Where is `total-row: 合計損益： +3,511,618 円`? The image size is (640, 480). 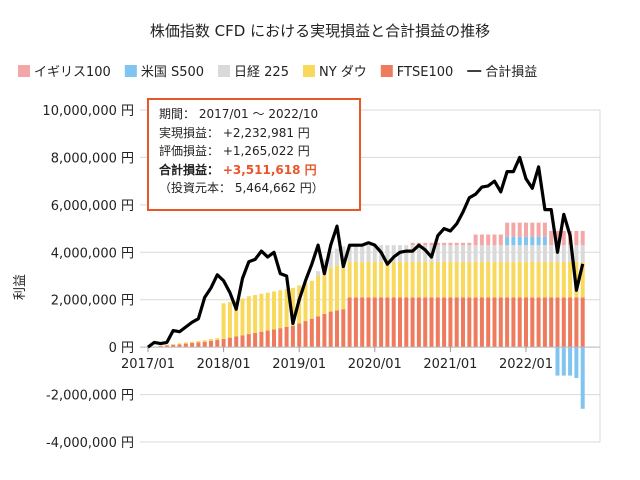 total-row: 合計損益： +3,511,618 円 is located at coordinates (238, 169).